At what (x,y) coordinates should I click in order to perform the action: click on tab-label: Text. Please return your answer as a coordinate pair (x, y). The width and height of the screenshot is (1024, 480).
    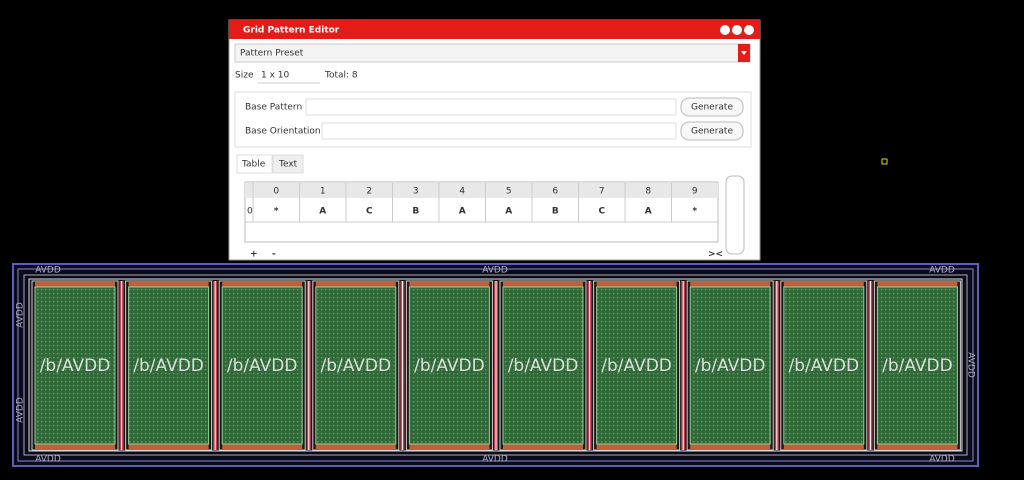
    Looking at the image, I should click on (288, 165).